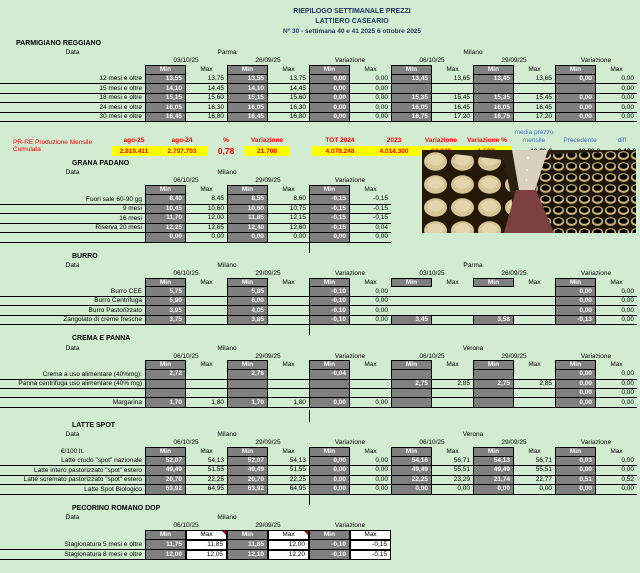  Describe the element at coordinates (288, 490) in the screenshot. I see `max-cell: 64,95` at that location.